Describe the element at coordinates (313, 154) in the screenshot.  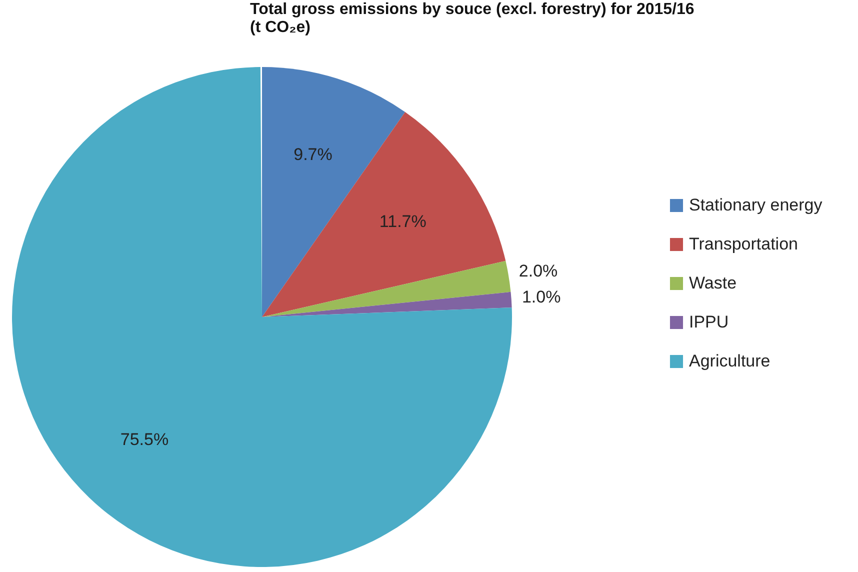
I see `data-label: 9.7%` at that location.